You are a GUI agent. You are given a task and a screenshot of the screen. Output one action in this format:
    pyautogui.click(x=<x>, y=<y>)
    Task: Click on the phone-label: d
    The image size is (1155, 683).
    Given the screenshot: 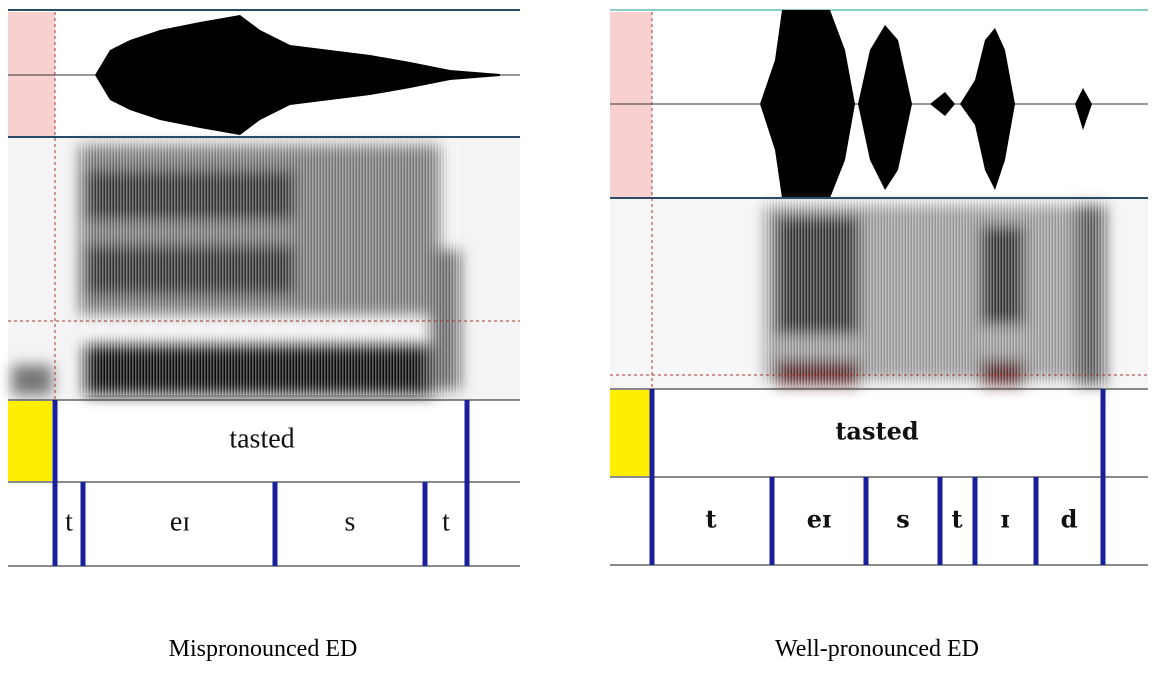 What is the action you would take?
    pyautogui.click(x=1069, y=519)
    